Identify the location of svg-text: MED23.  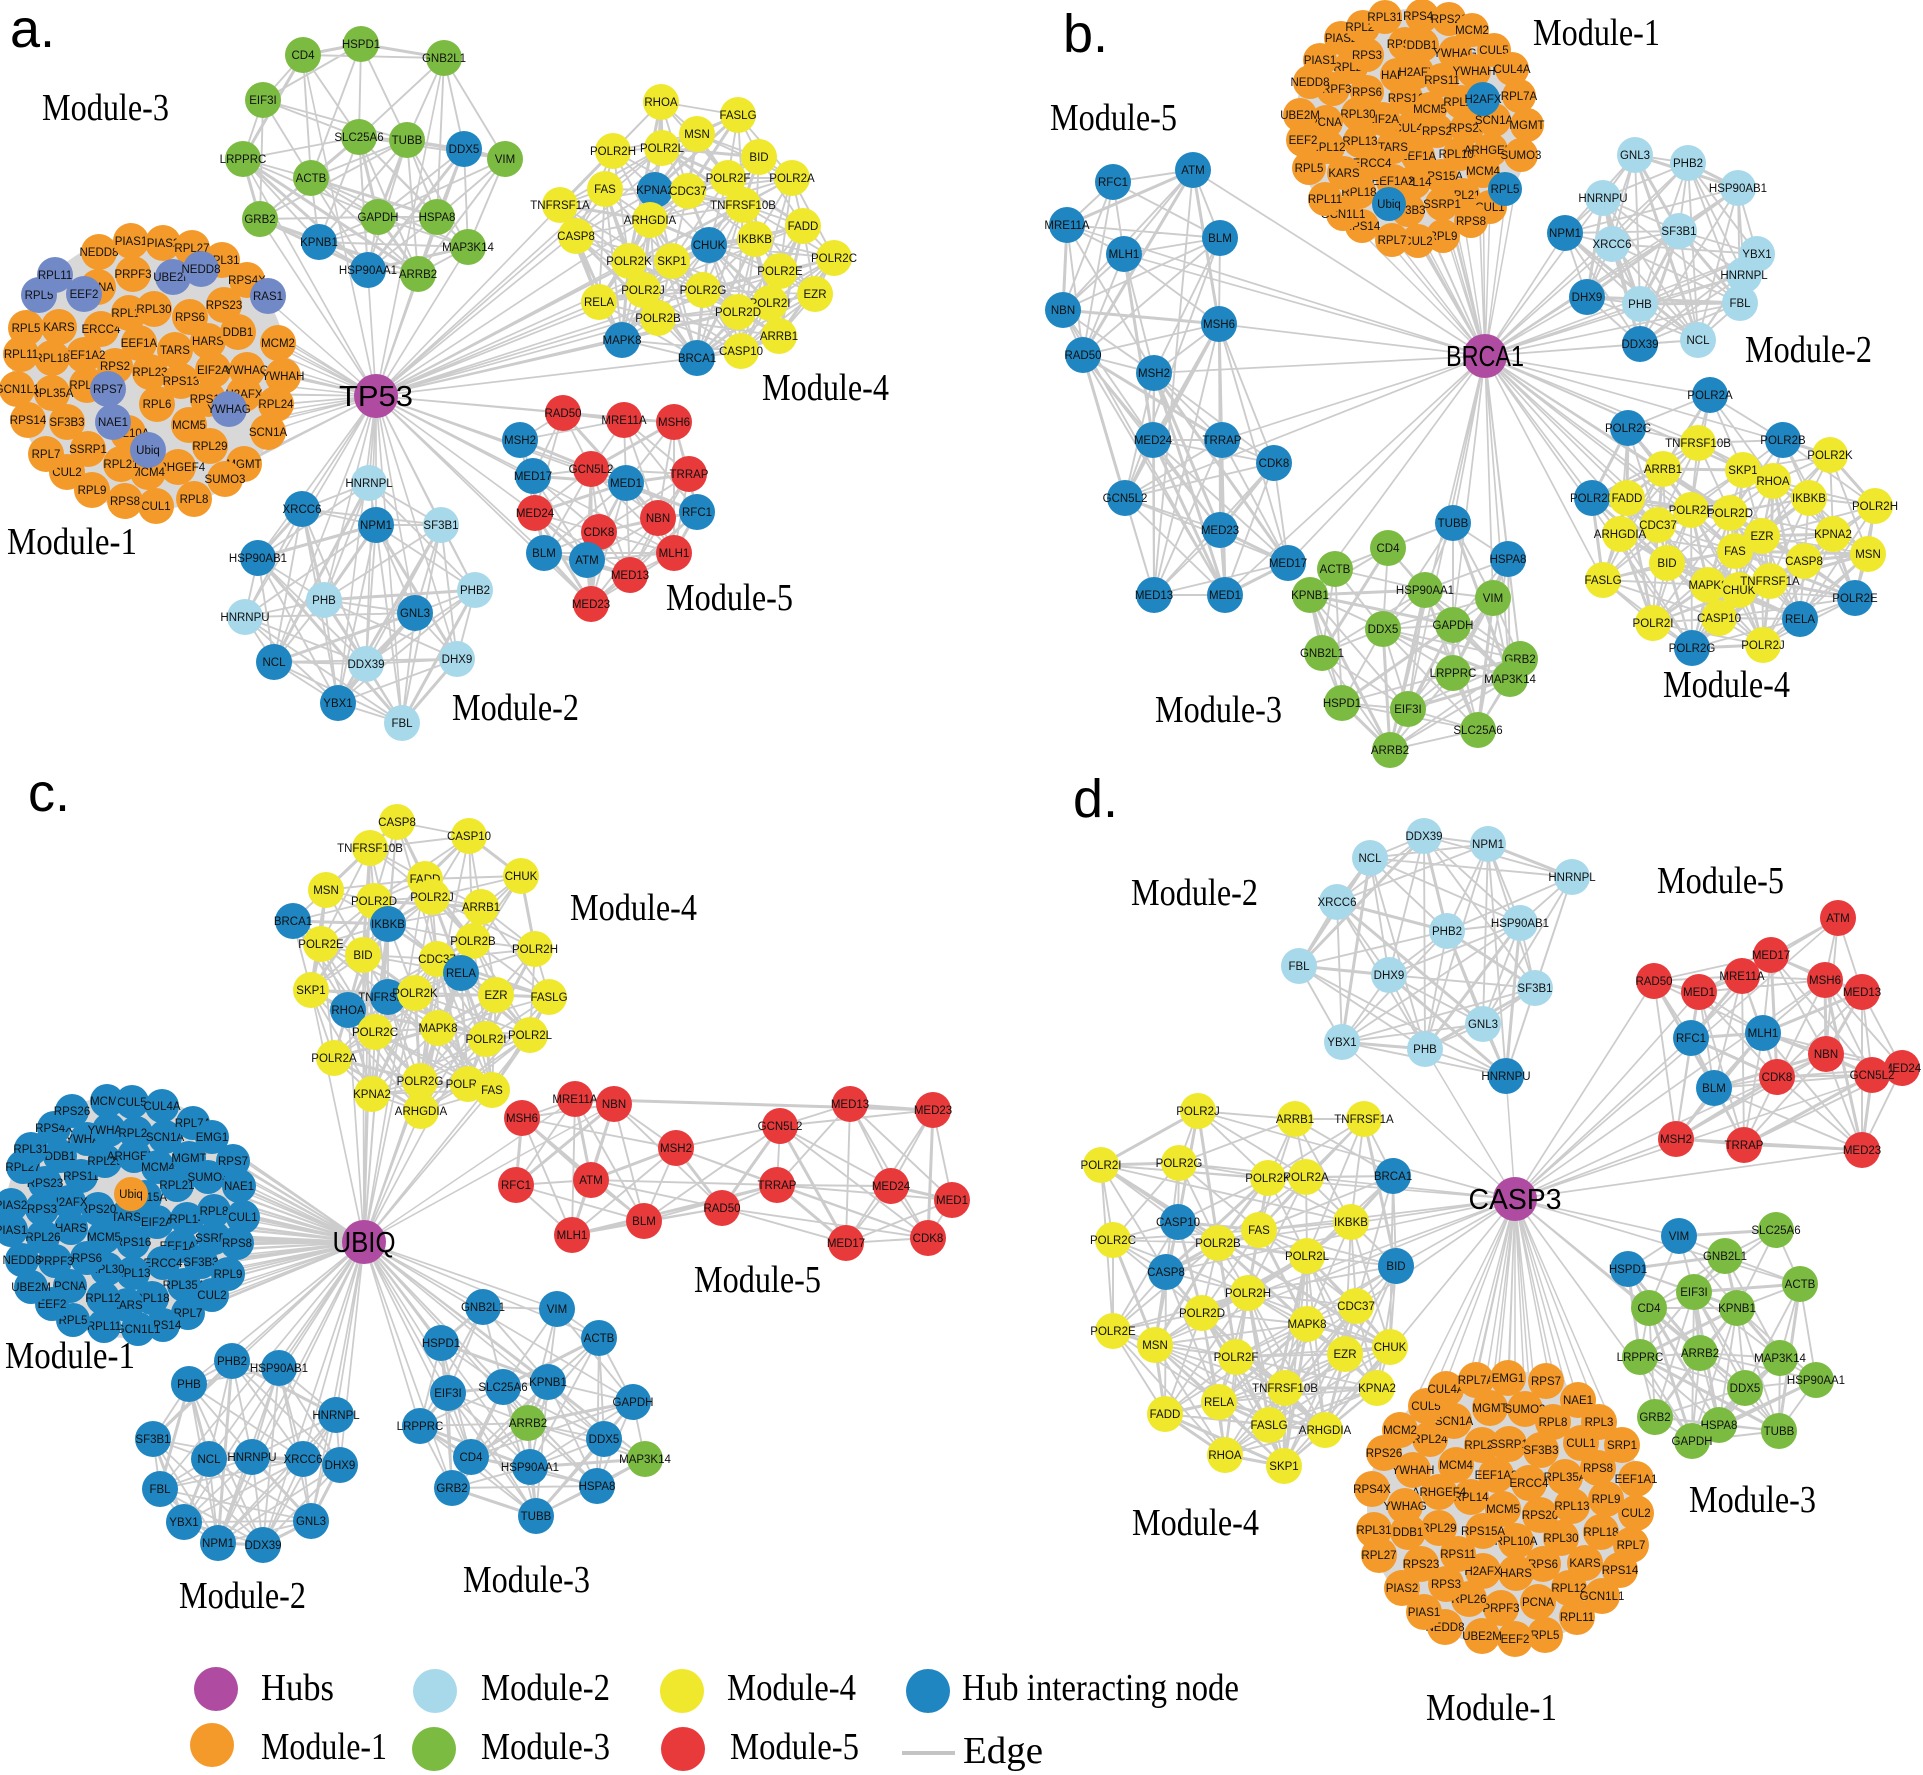
(1862, 1151).